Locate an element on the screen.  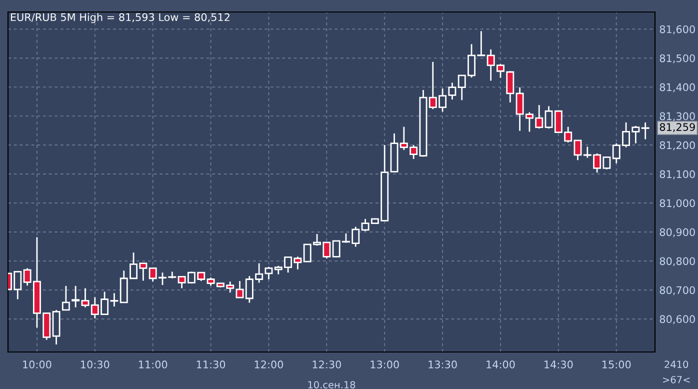
x-tick-label: 10:00 is located at coordinates (37, 364).